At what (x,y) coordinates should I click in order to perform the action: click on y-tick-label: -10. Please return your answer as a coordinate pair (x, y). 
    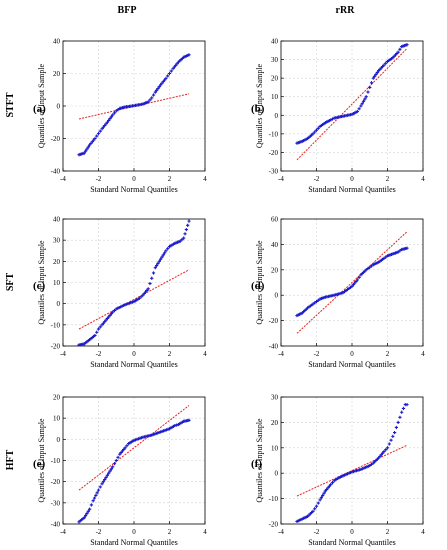
    Looking at the image, I should click on (56, 325).